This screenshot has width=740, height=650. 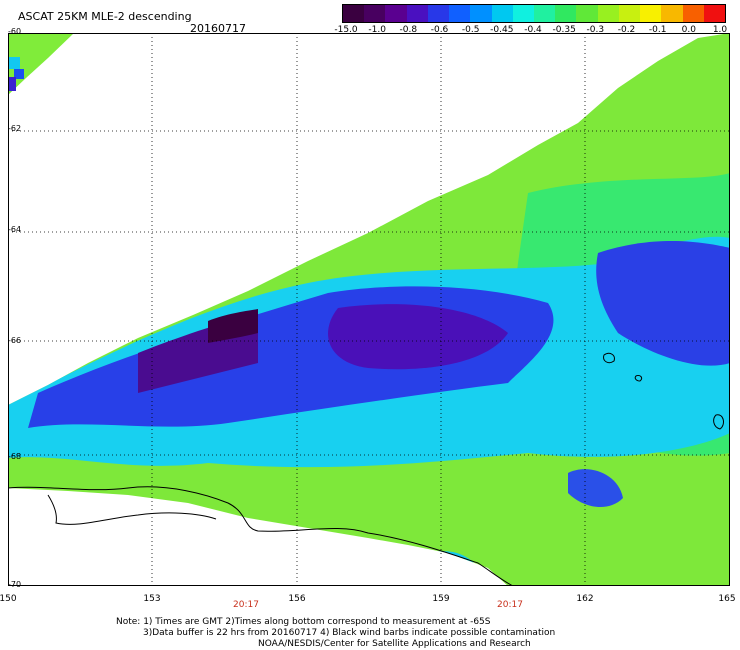 What do you see at coordinates (218, 28) in the screenshot?
I see `product-date: 20160717` at bounding box center [218, 28].